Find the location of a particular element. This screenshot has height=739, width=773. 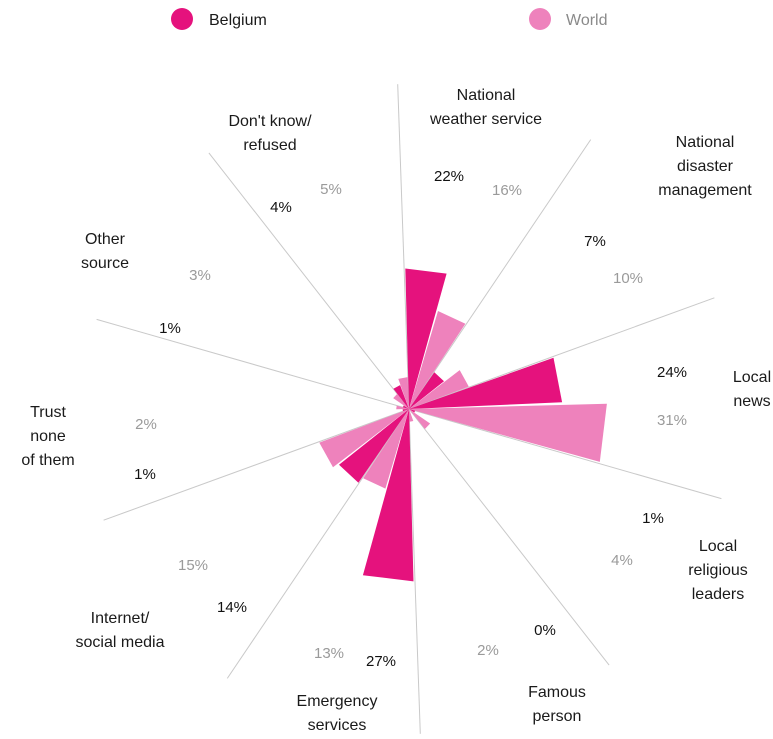

category-label-line: Other is located at coordinates (105, 239).